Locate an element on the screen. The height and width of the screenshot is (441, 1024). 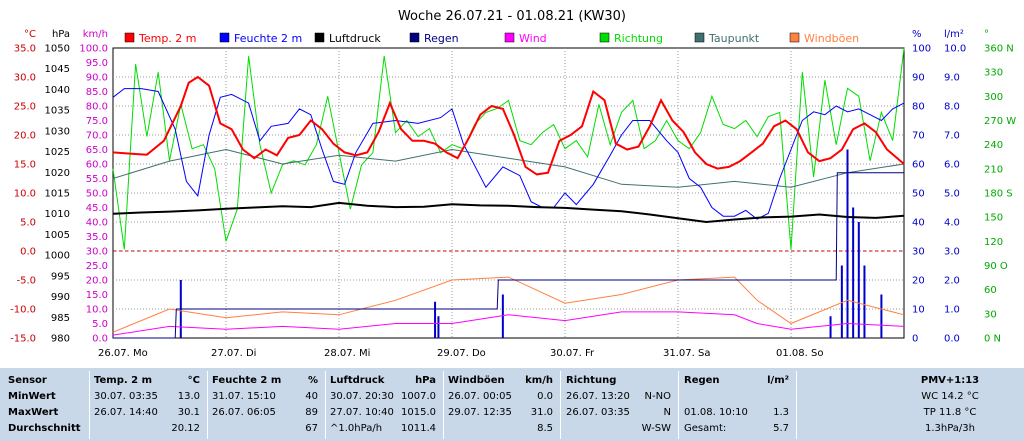
axis-tick-left: 1040 is located at coordinates (57, 90).